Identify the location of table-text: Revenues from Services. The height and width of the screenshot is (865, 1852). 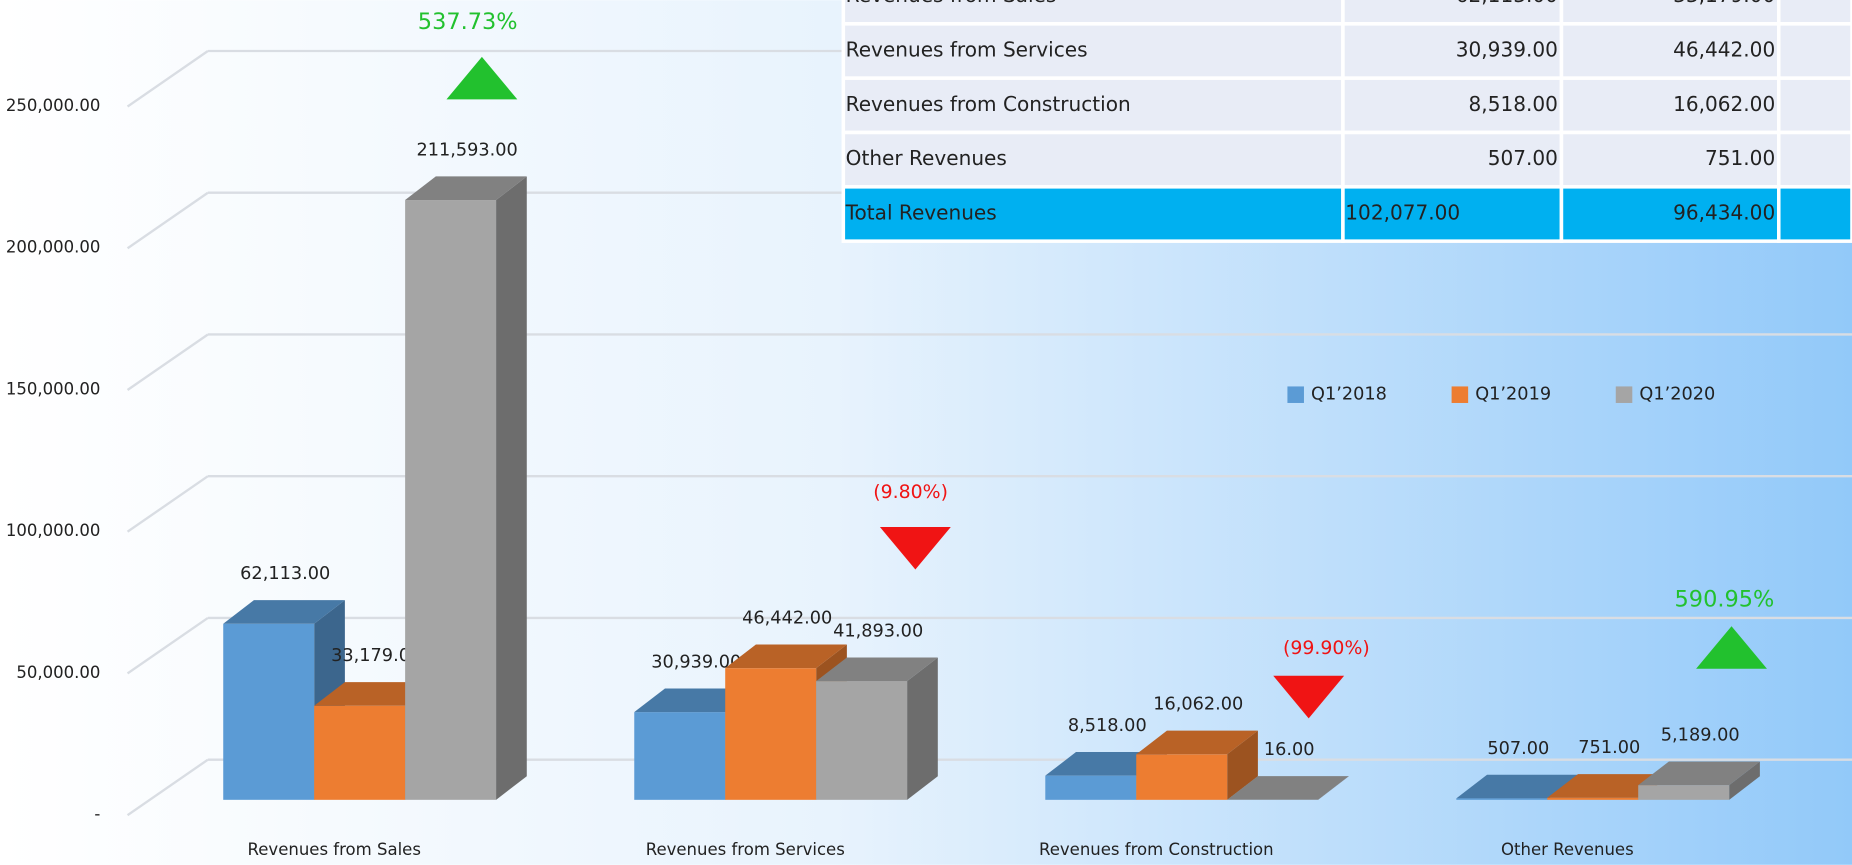
(967, 49).